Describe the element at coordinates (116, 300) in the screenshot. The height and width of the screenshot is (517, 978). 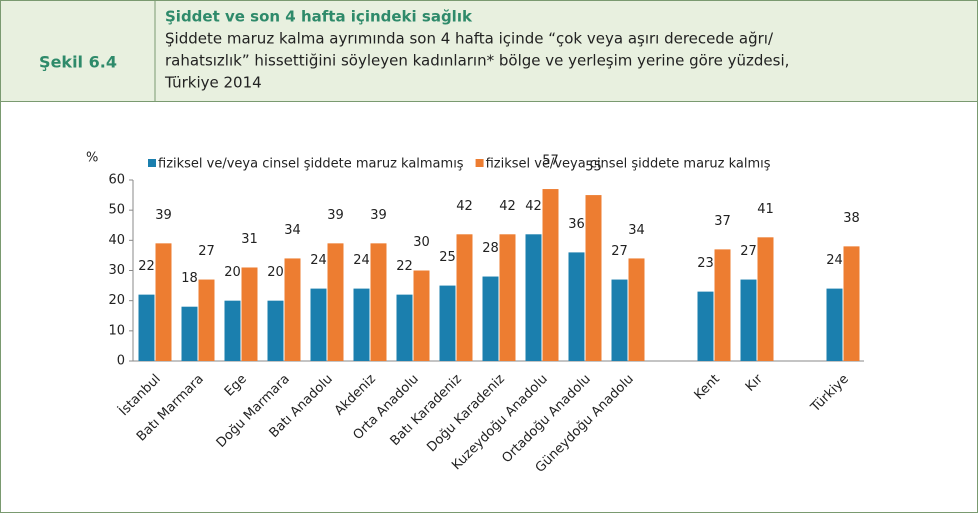
I see `y-tick-label: 20` at that location.